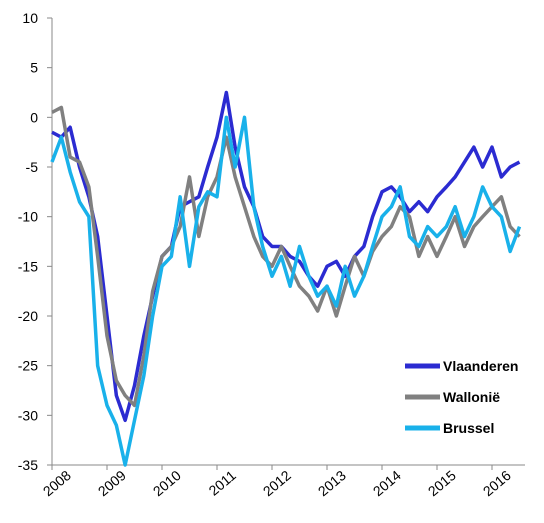  What do you see at coordinates (480, 366) in the screenshot?
I see `legend-label: Vlaanderen` at bounding box center [480, 366].